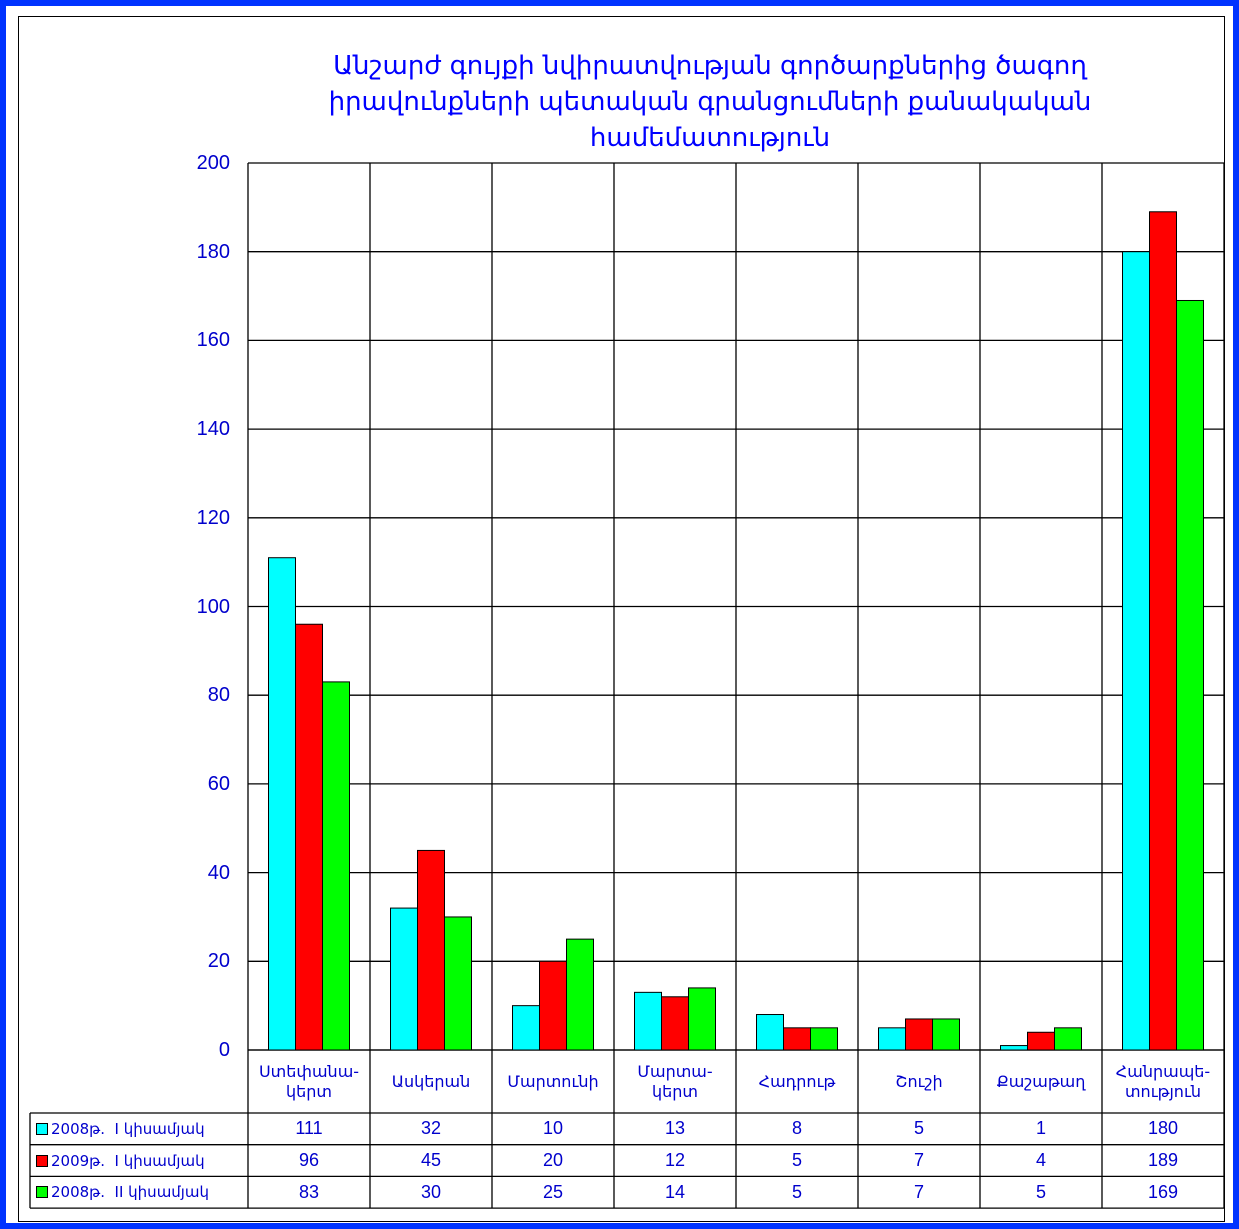  What do you see at coordinates (213, 340) in the screenshot?
I see `y-tick-label: 160` at bounding box center [213, 340].